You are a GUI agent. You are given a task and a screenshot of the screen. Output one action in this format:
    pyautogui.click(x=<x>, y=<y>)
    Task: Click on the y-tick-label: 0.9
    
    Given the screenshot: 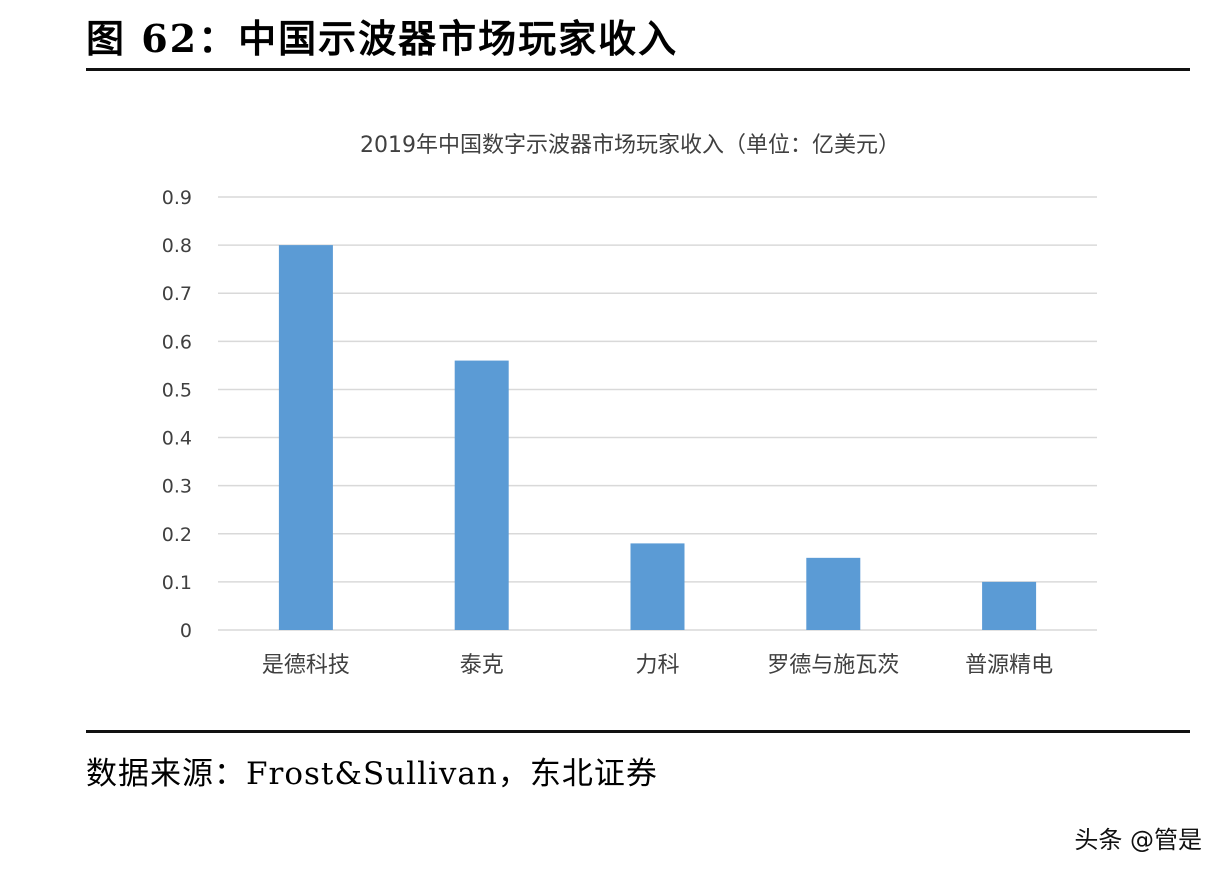 What is the action you would take?
    pyautogui.click(x=177, y=198)
    